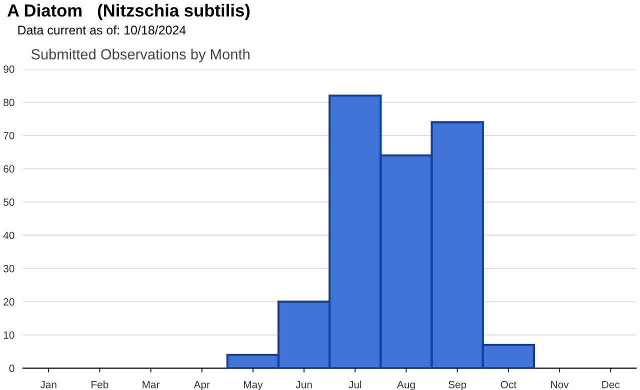 The image size is (640, 390). Describe the element at coordinates (253, 385) in the screenshot. I see `x-tick-label: May` at that location.